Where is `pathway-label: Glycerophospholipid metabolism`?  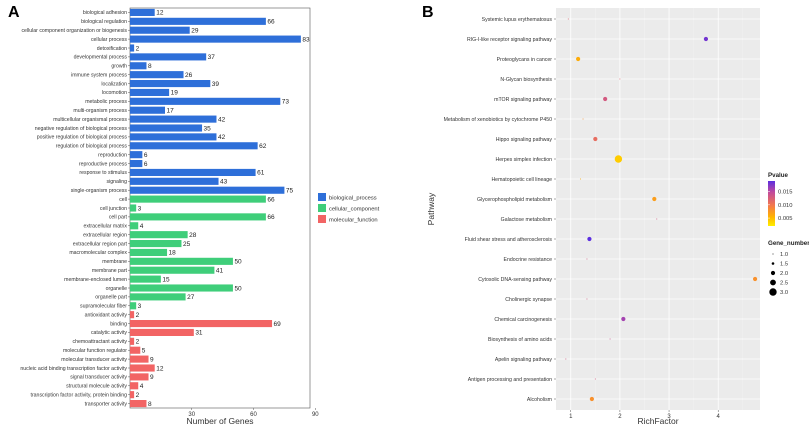
pathway-label: Glycerophospholipid metabolism is located at coordinates (514, 200).